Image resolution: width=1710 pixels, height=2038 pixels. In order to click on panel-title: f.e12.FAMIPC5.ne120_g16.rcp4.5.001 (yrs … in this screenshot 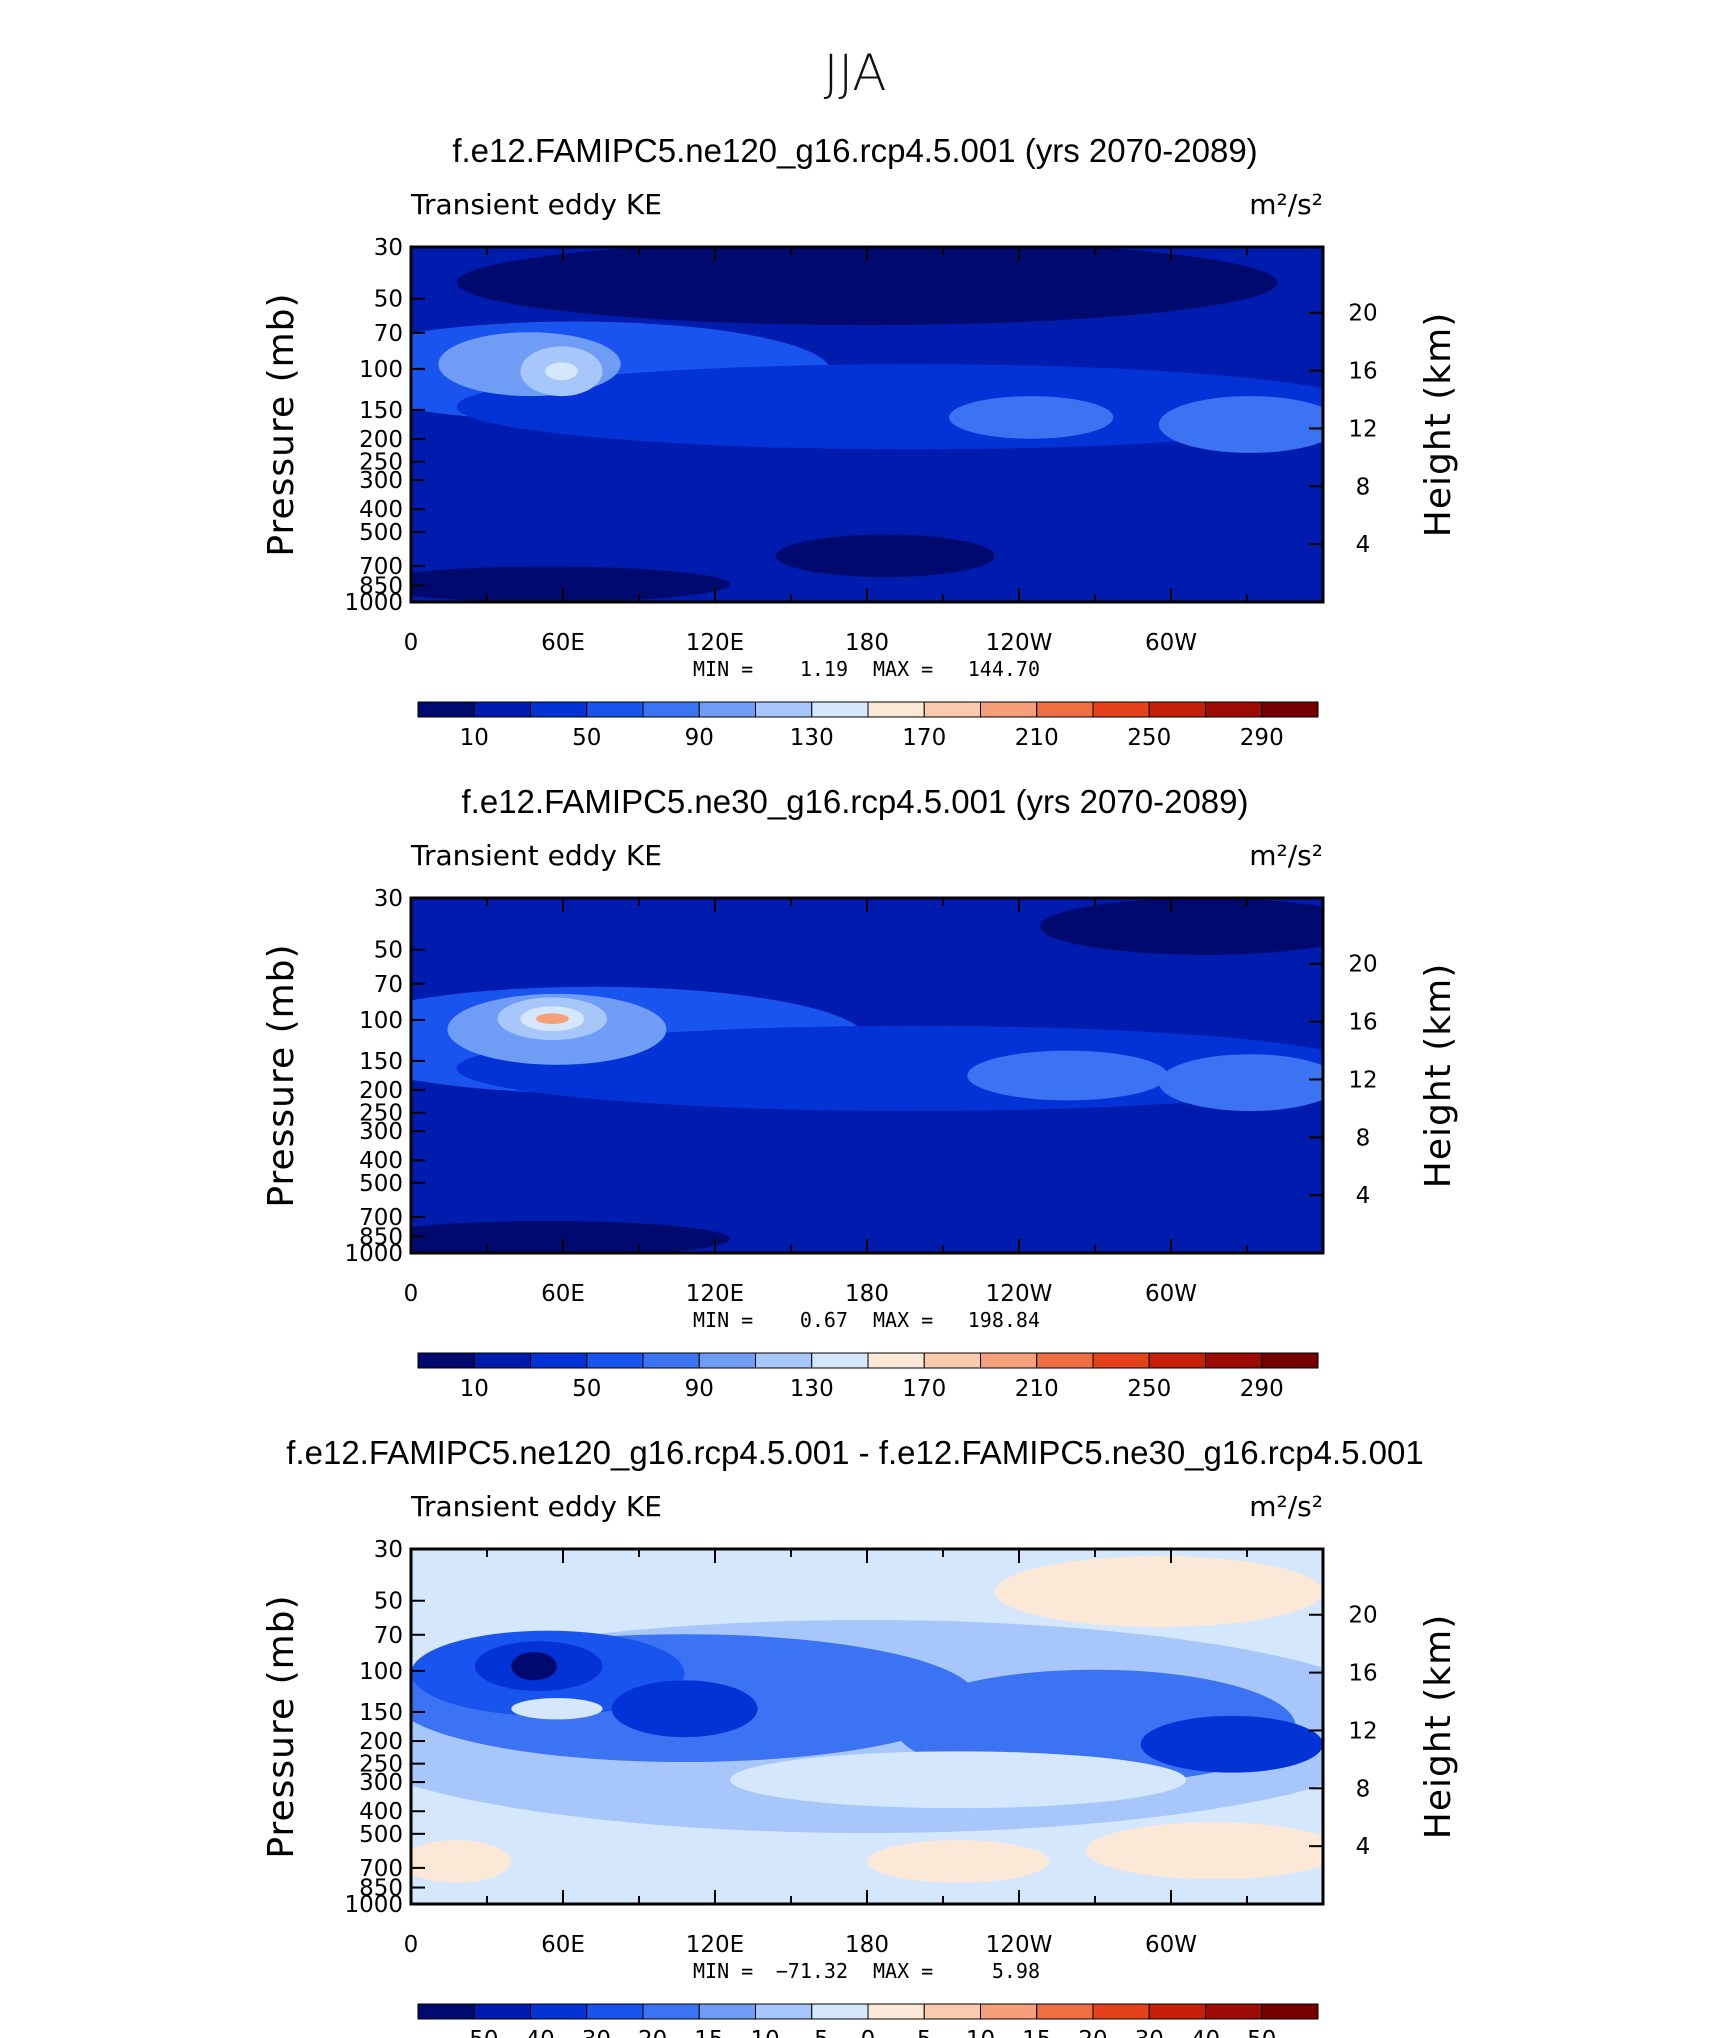, I will do `click(854, 150)`.